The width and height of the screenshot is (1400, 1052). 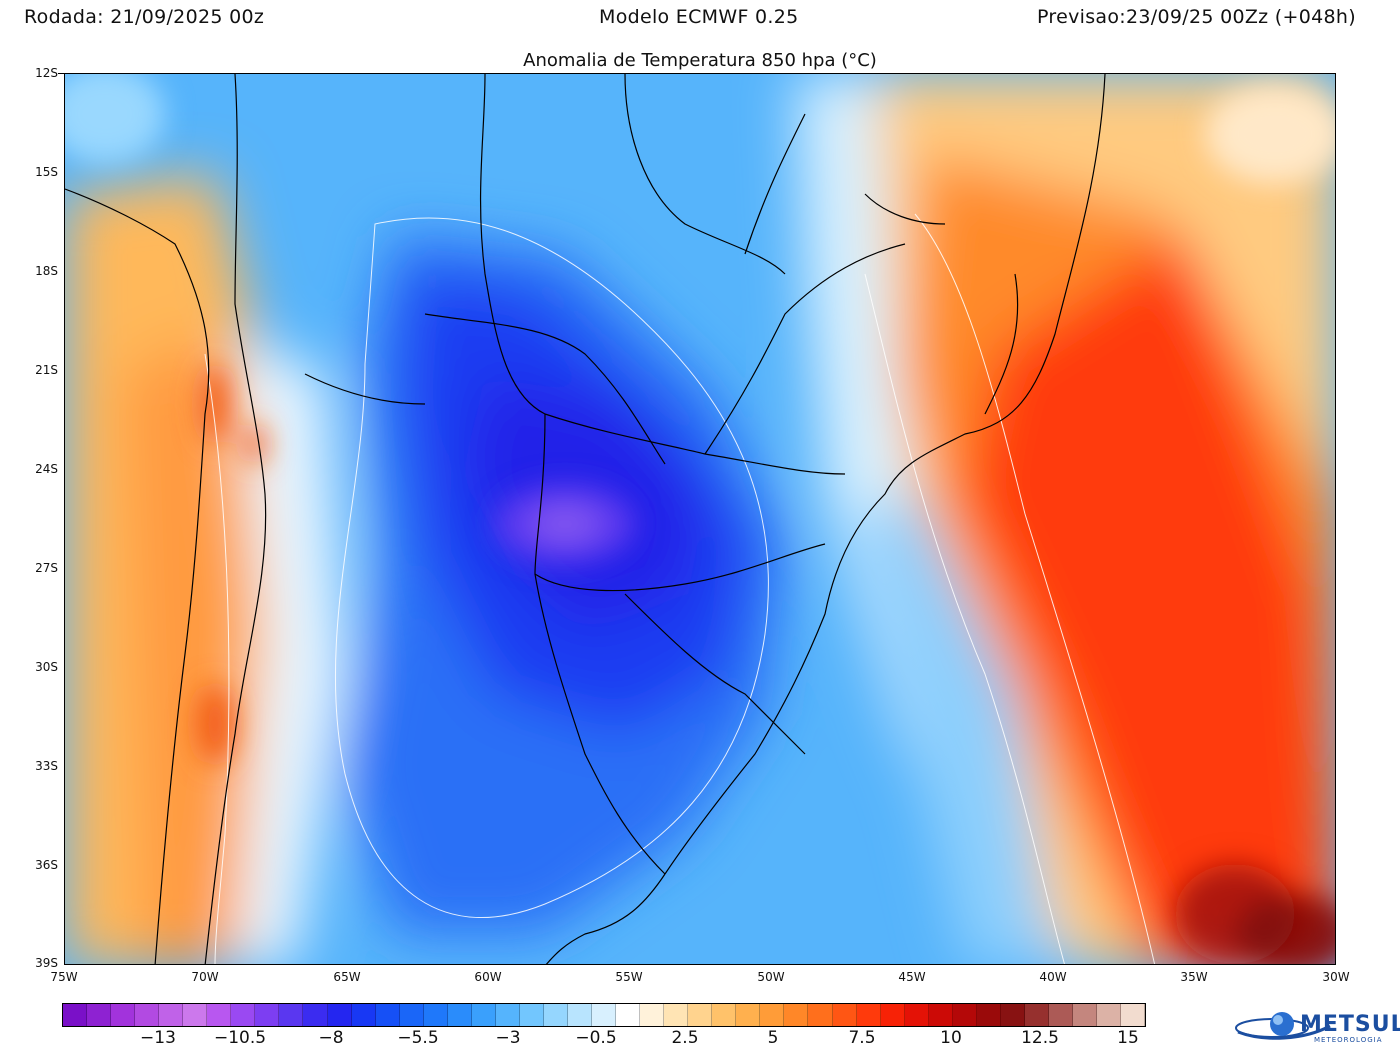 What do you see at coordinates (331, 1038) in the screenshot?
I see `colorbar-label: −8` at bounding box center [331, 1038].